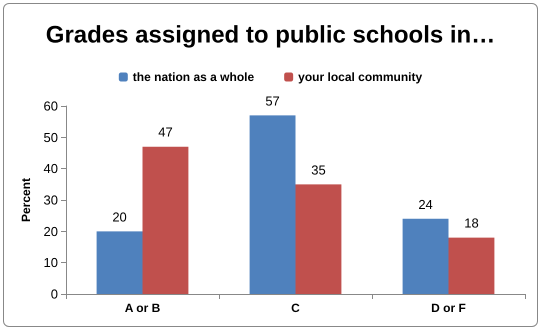 Image resolution: width=543 pixels, height=332 pixels. I want to click on y-tick-label: 60, so click(51, 106).